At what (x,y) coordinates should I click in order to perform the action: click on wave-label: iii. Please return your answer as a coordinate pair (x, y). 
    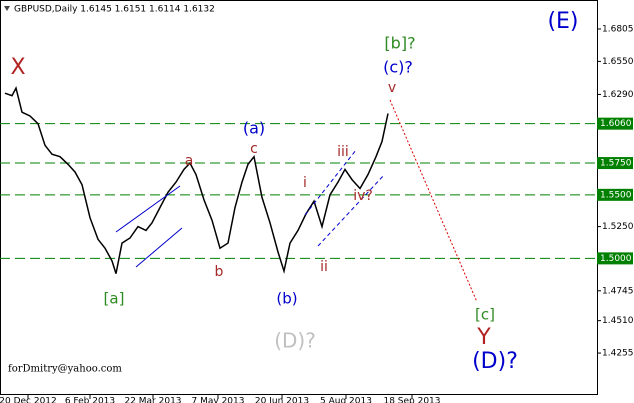
    Looking at the image, I should click on (343, 152).